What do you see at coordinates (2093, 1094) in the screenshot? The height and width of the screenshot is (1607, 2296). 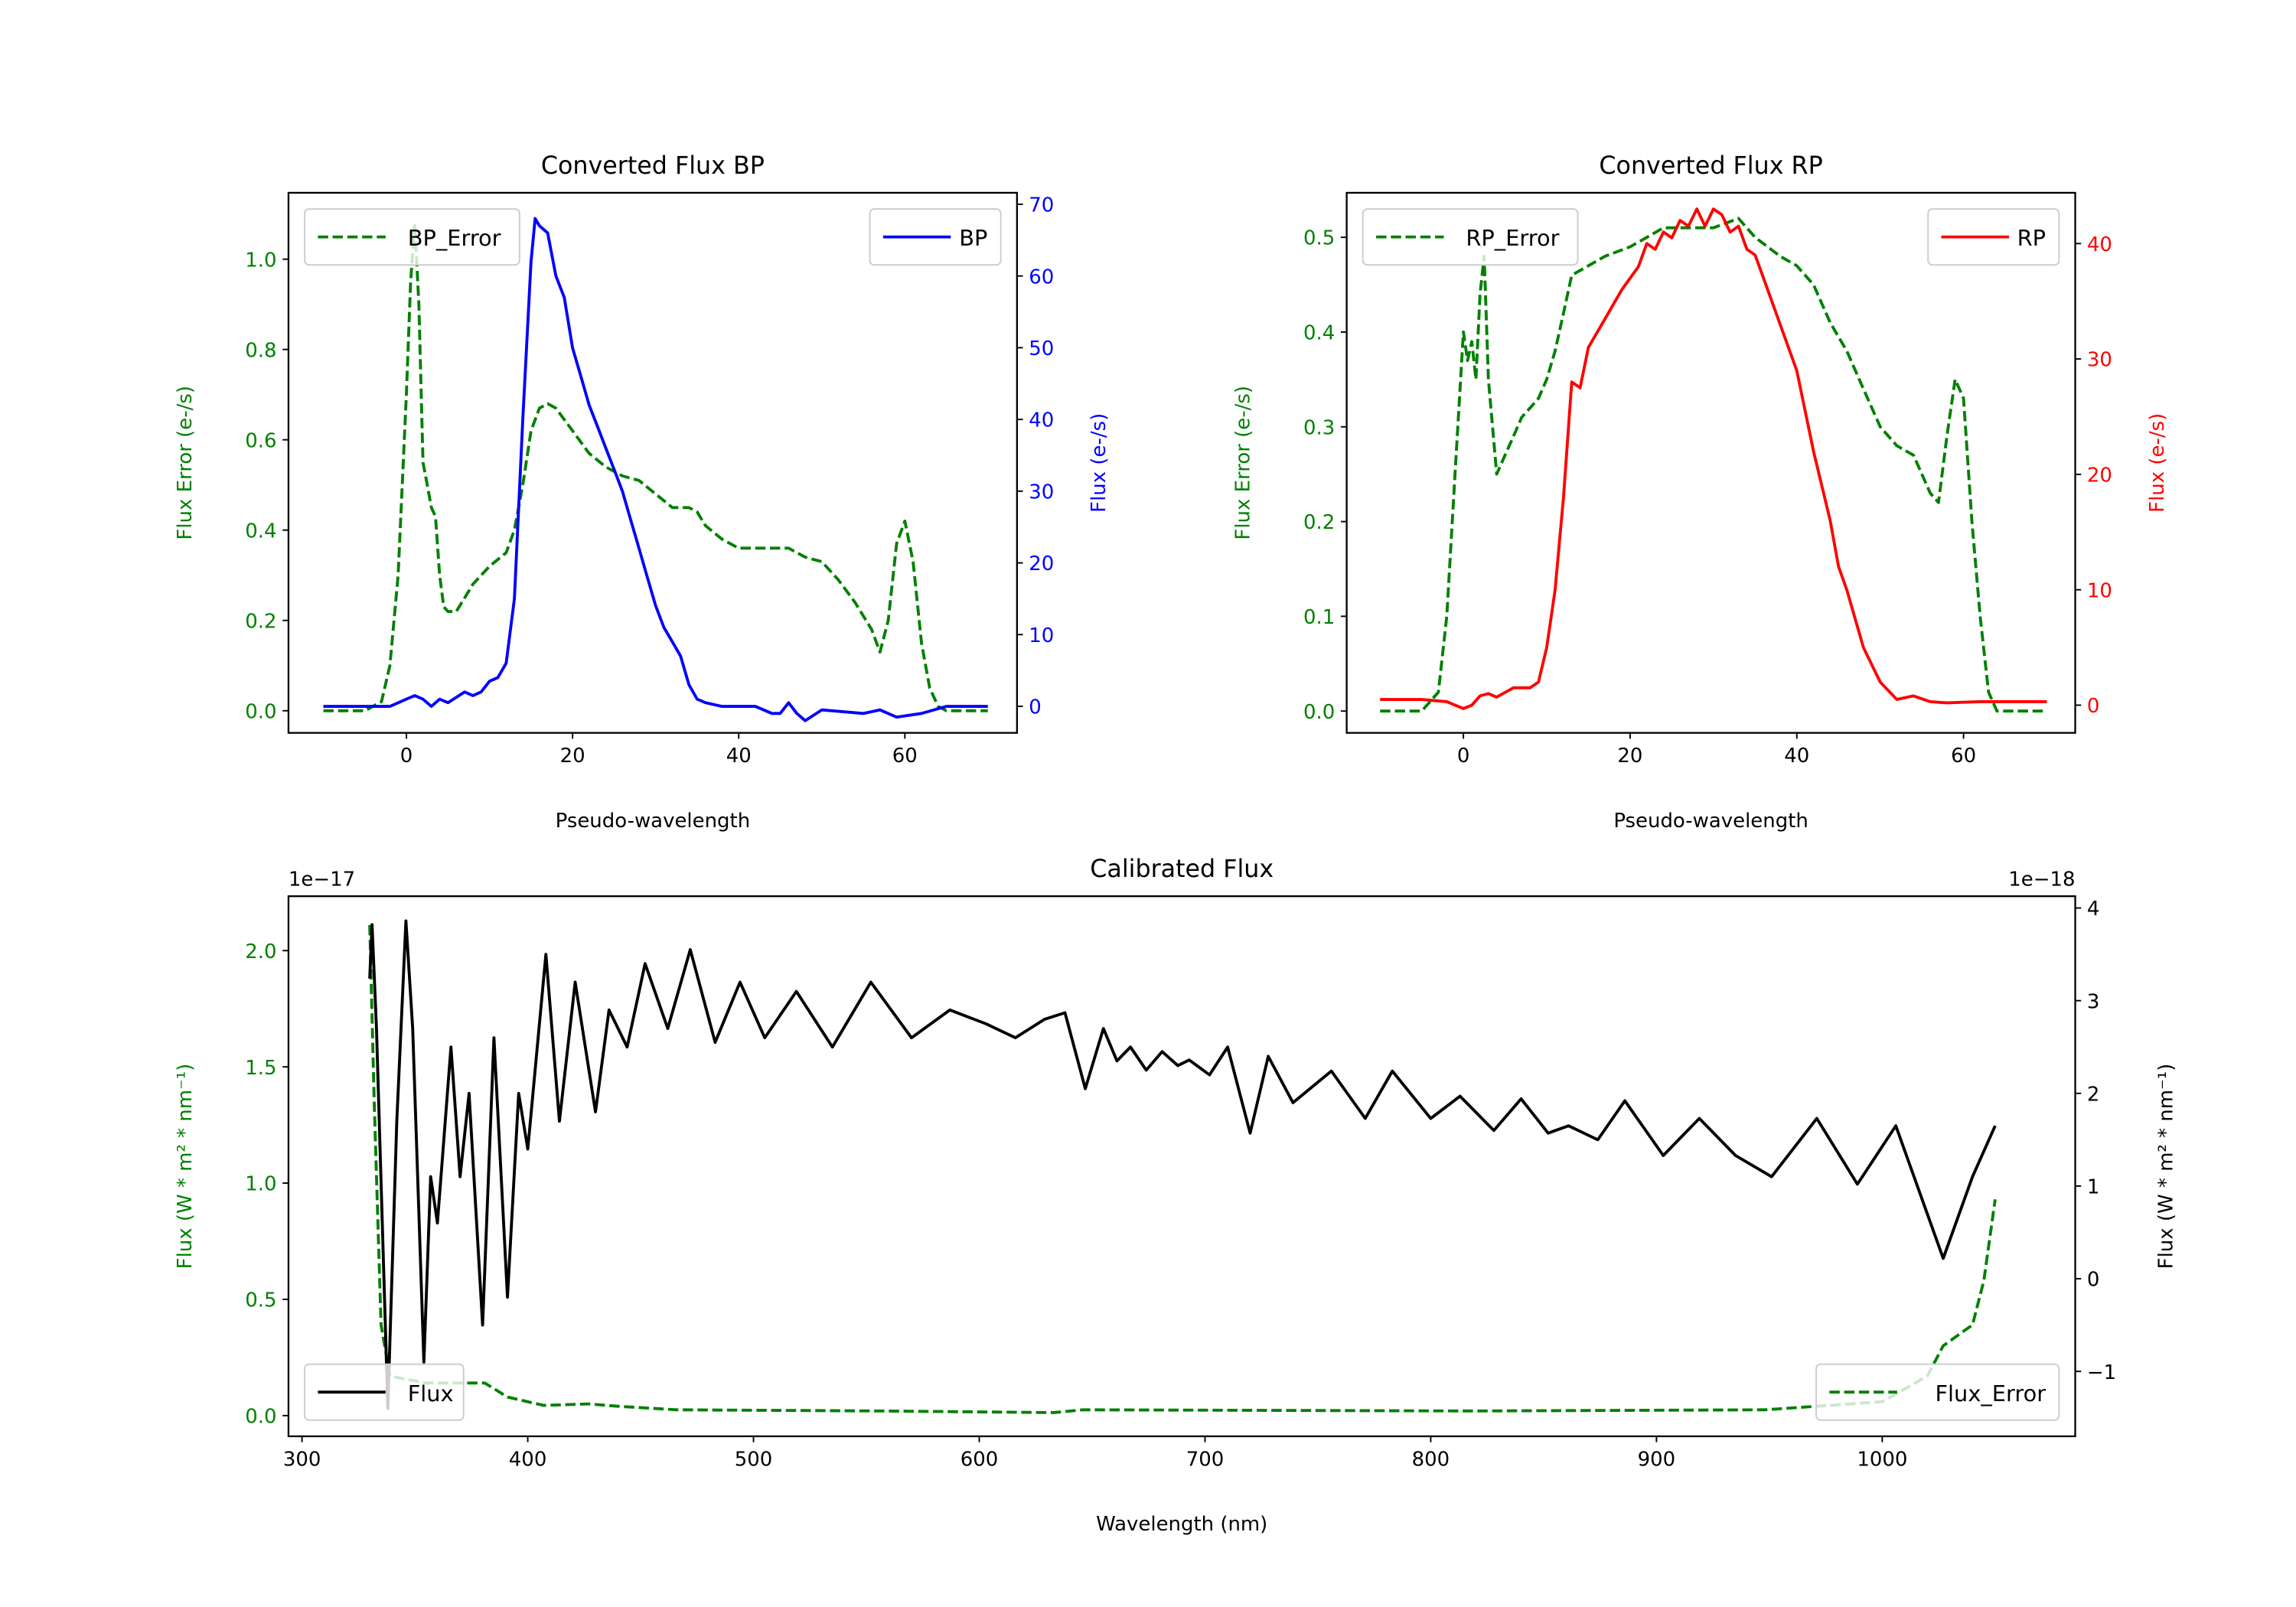 I see `right-y-tick-label: 2` at bounding box center [2093, 1094].